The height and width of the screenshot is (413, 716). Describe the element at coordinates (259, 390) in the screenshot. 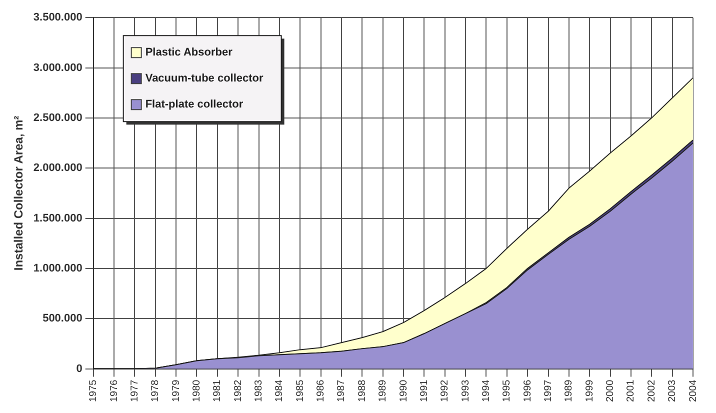

I see `x-tick-label: 1983` at that location.